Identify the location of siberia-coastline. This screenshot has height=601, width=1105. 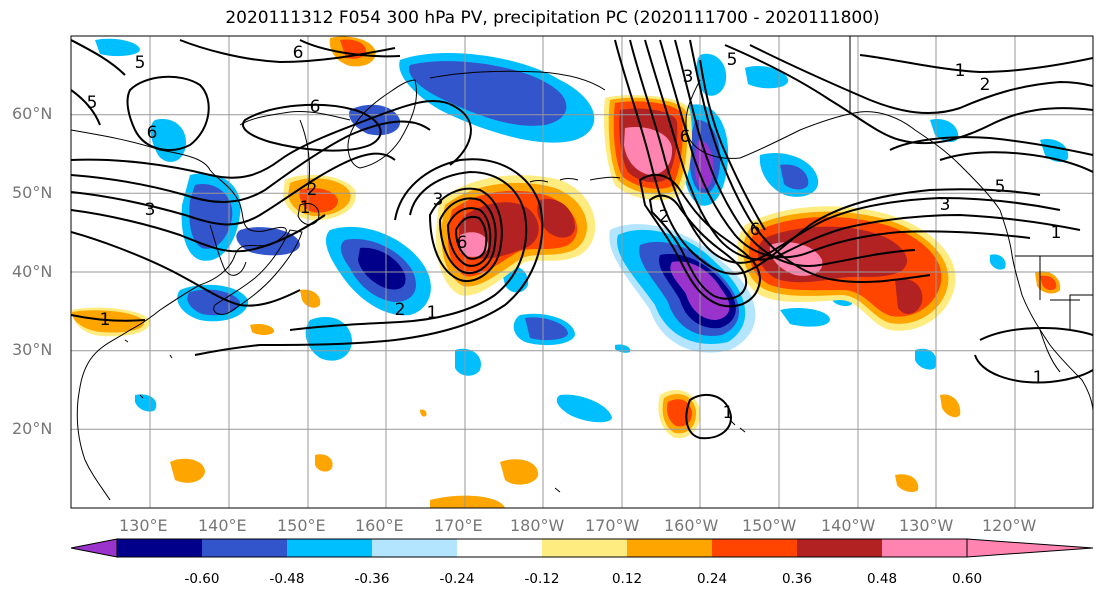
(295, 118).